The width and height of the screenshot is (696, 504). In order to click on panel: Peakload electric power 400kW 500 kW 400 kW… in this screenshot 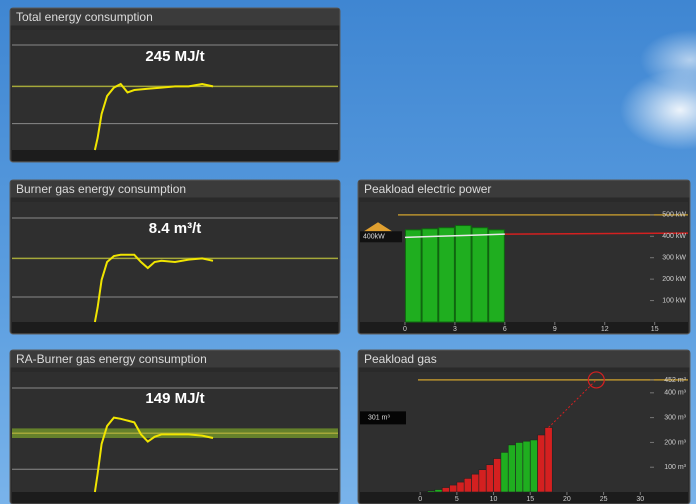, I will do `click(524, 257)`.